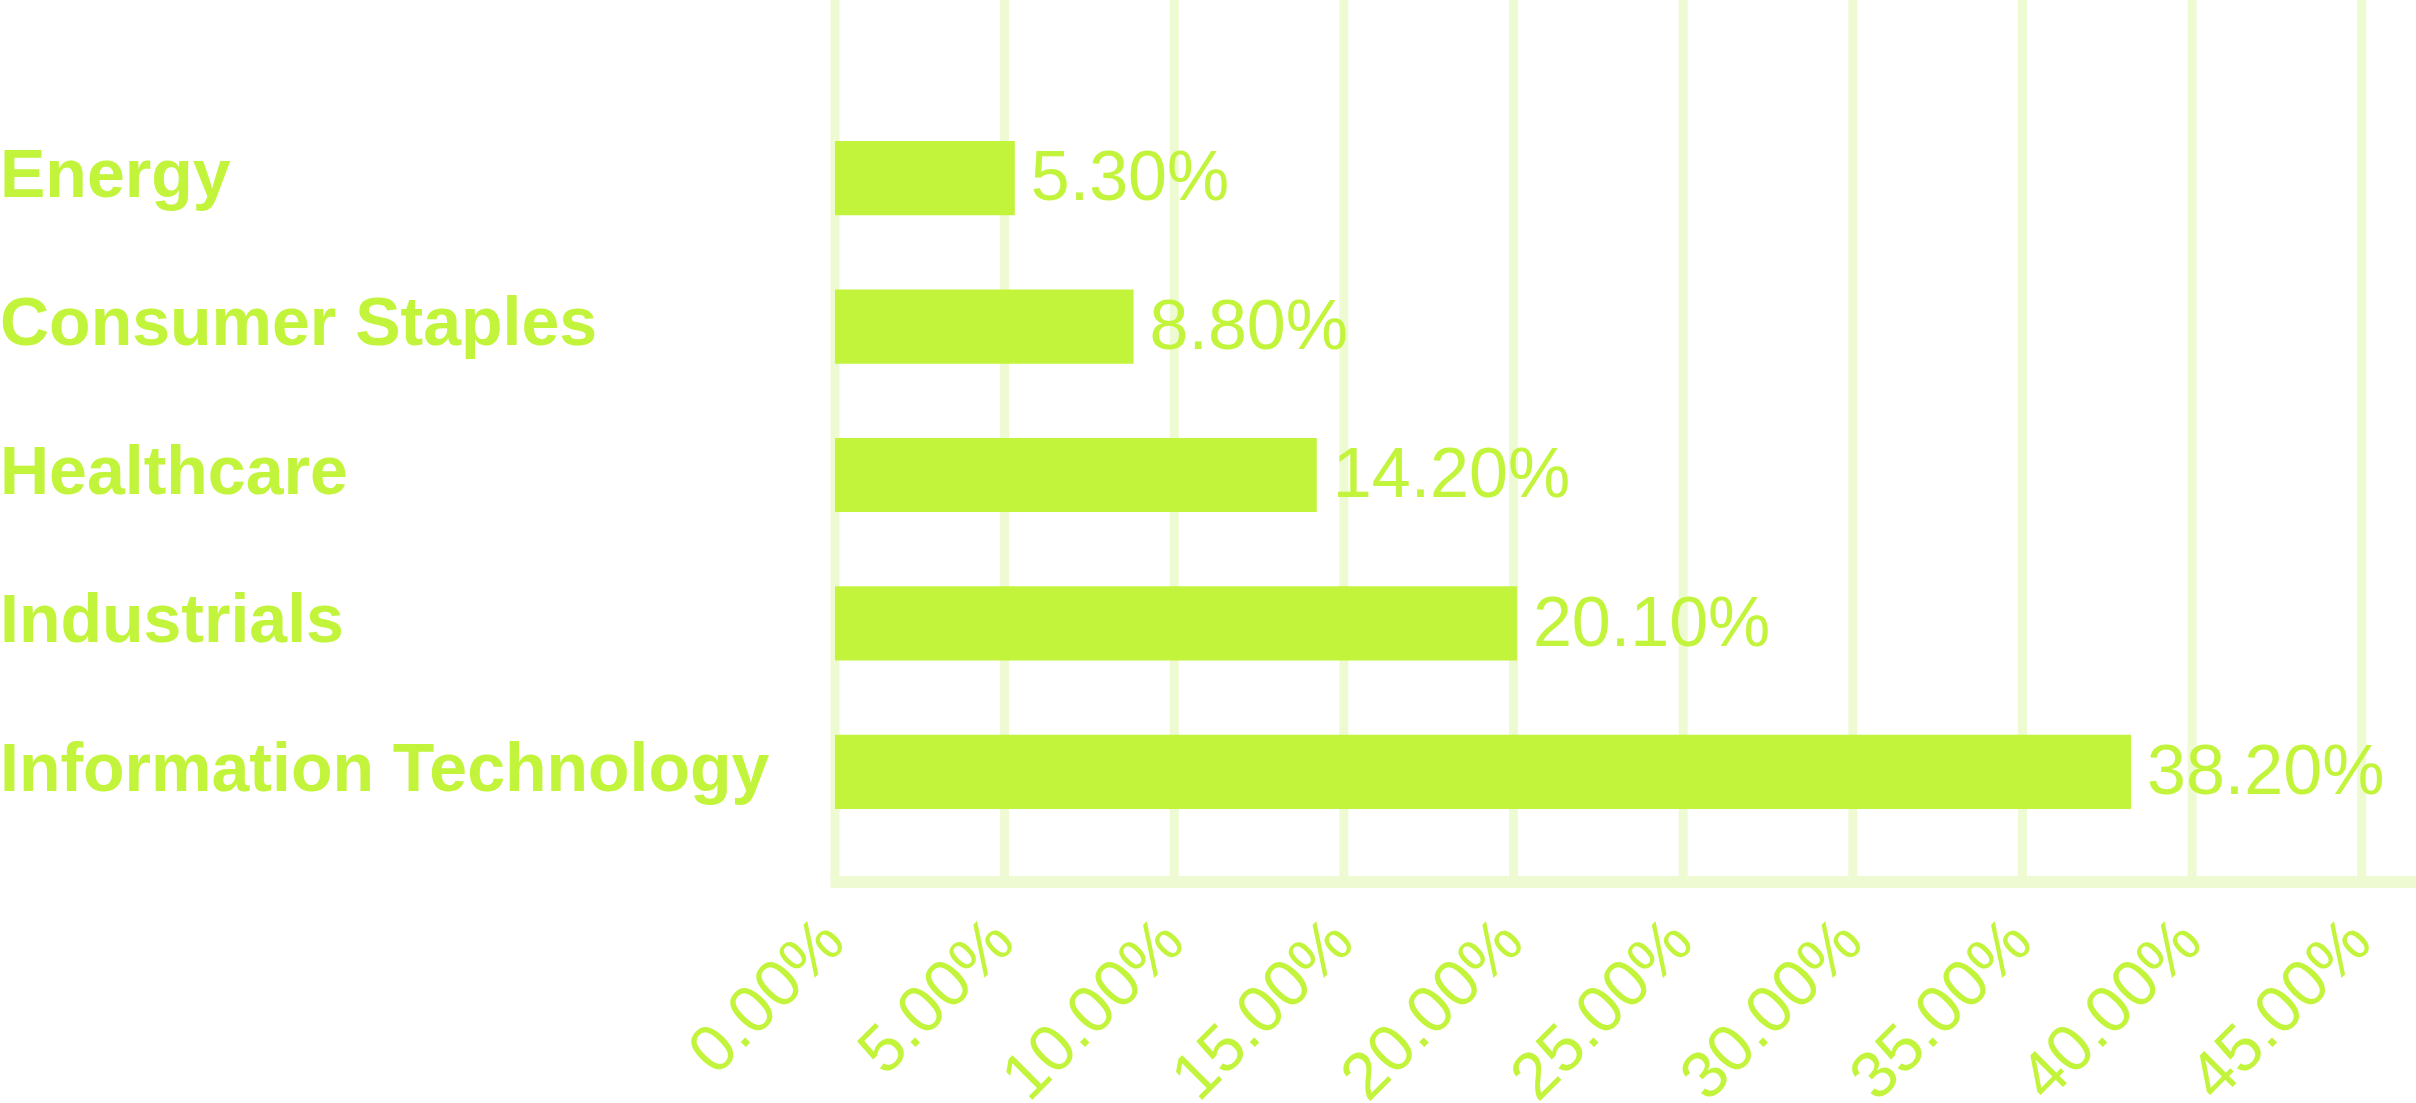 Image resolution: width=2416 pixels, height=1103 pixels. Describe the element at coordinates (2266, 770) in the screenshot. I see `data-label: 38.20%` at that location.